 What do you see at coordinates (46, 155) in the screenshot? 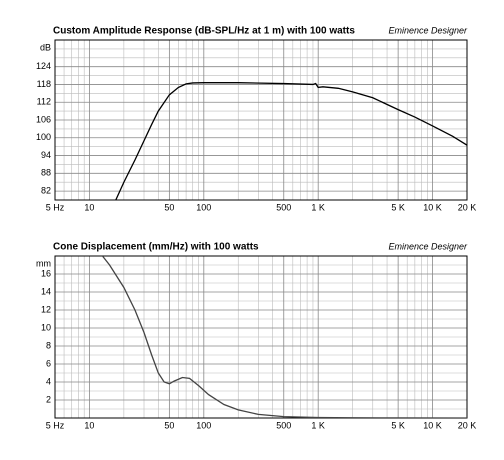
I see `y-tick-label: 94` at bounding box center [46, 155].